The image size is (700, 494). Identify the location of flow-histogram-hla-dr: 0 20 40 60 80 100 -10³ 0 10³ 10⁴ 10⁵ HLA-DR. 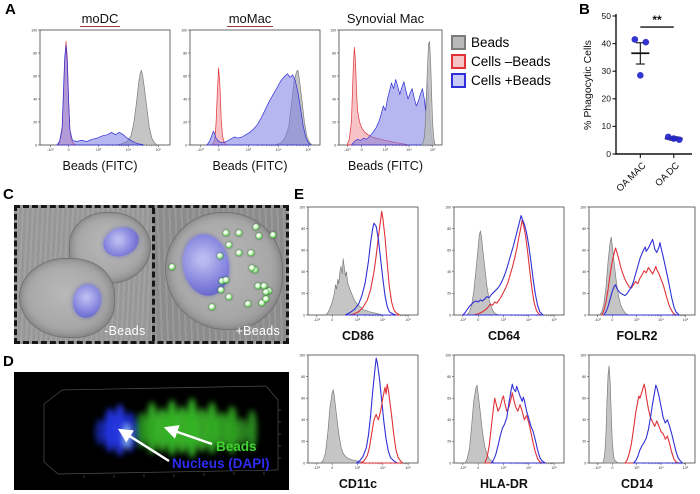
(504, 421).